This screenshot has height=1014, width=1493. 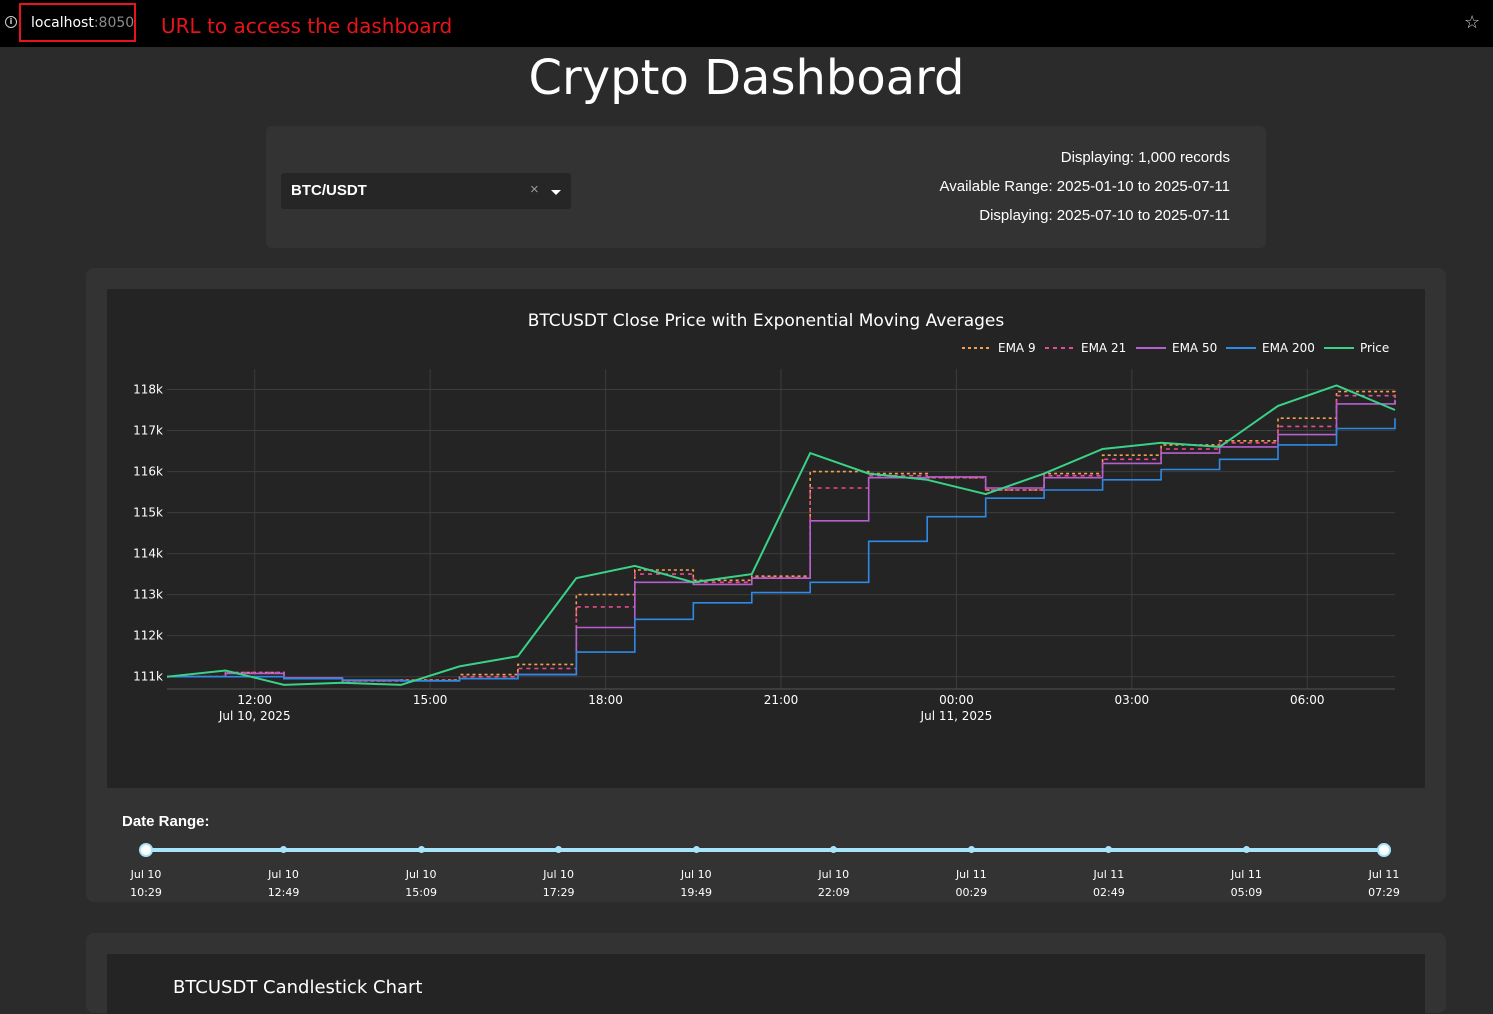 What do you see at coordinates (283, 892) in the screenshot?
I see `slider-mark-time: 12:49` at bounding box center [283, 892].